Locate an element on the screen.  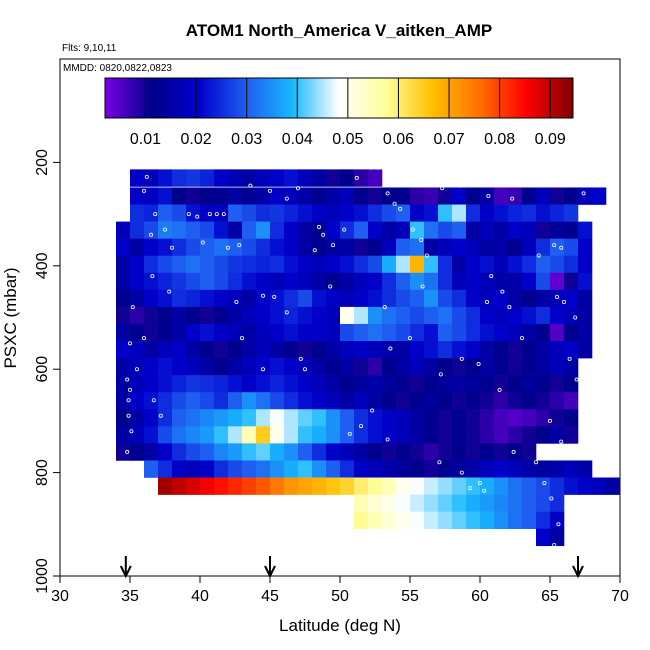
y-axis-label: PSXC (mbar) is located at coordinates (10, 317).